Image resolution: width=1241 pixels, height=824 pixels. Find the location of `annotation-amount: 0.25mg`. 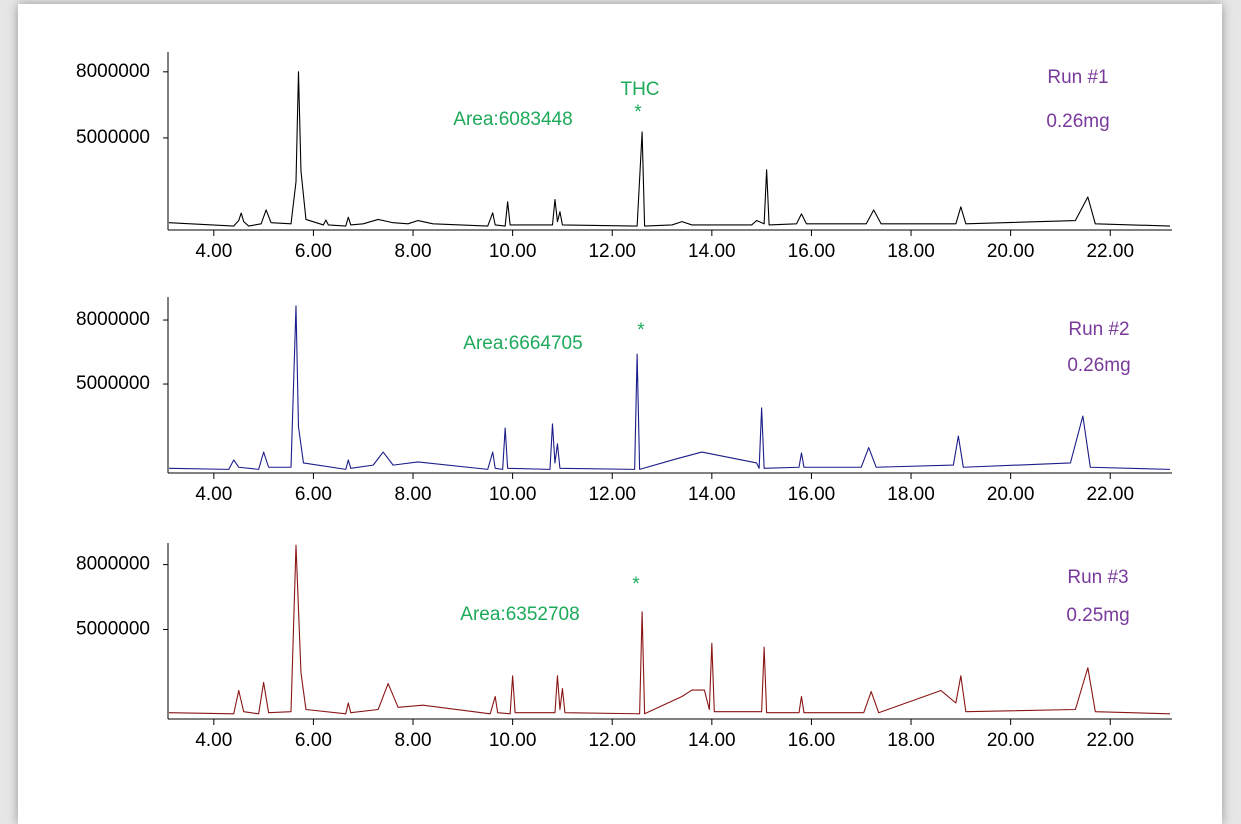

annotation-amount: 0.25mg is located at coordinates (1097, 615).